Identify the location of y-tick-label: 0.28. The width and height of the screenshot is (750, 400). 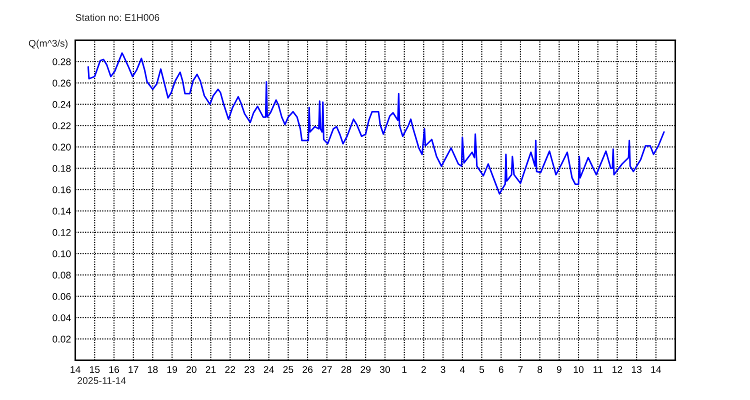
(61, 62).